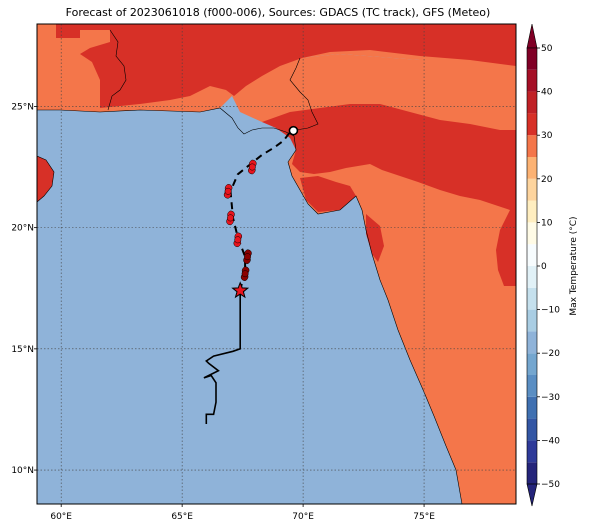 Image resolution: width=591 pixels, height=528 pixels. I want to click on colorbar-tick-label: −20, so click(550, 354).